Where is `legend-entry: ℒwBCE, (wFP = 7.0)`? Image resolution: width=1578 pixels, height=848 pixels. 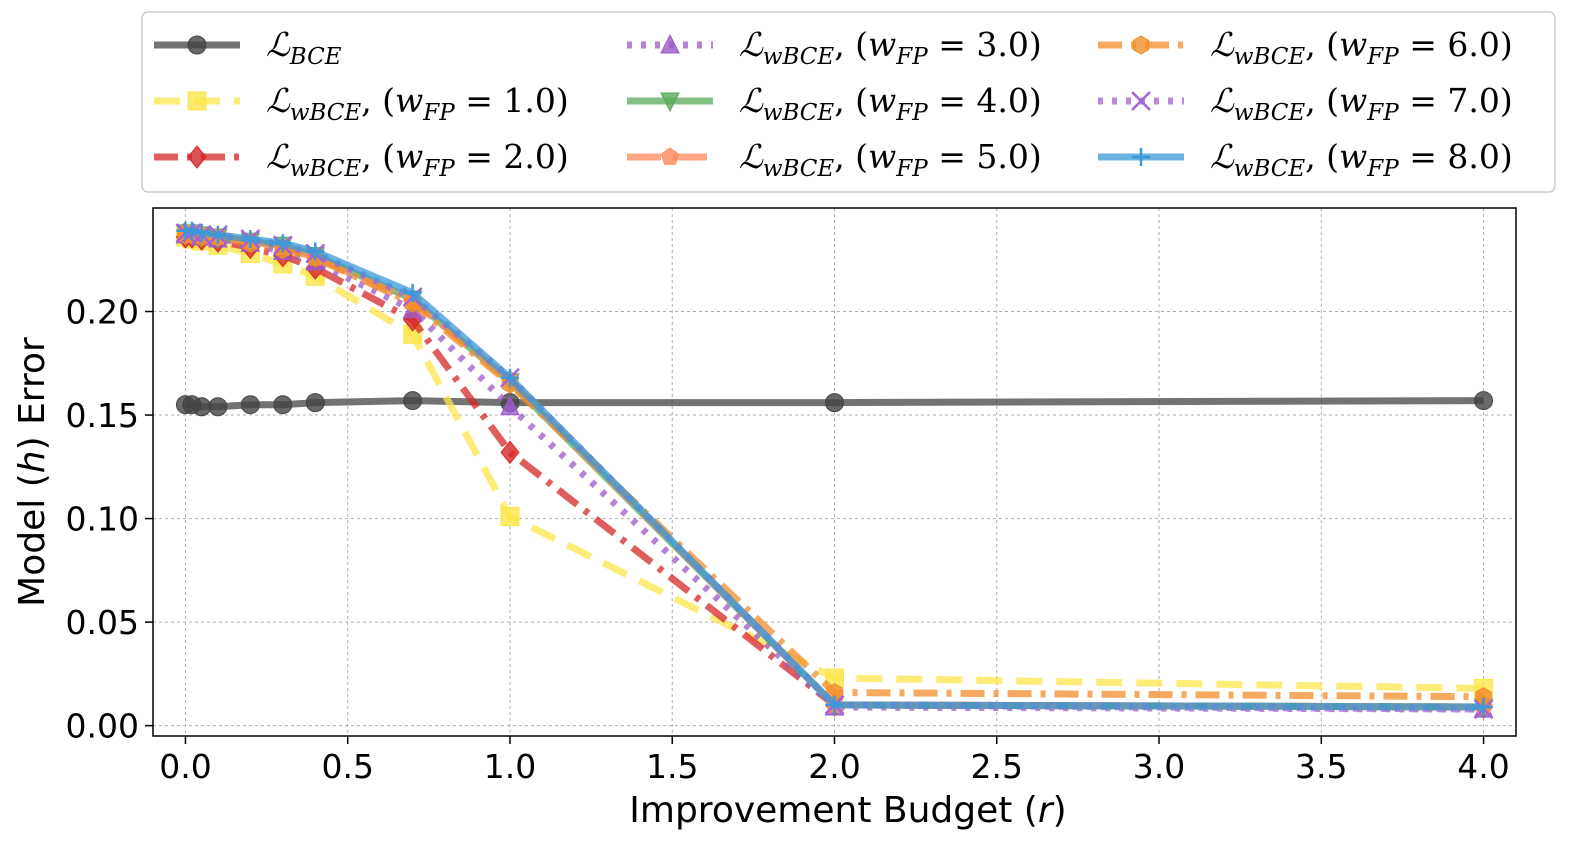 legend-entry: ℒwBCE, (wFP = 7.0) is located at coordinates (1305, 103).